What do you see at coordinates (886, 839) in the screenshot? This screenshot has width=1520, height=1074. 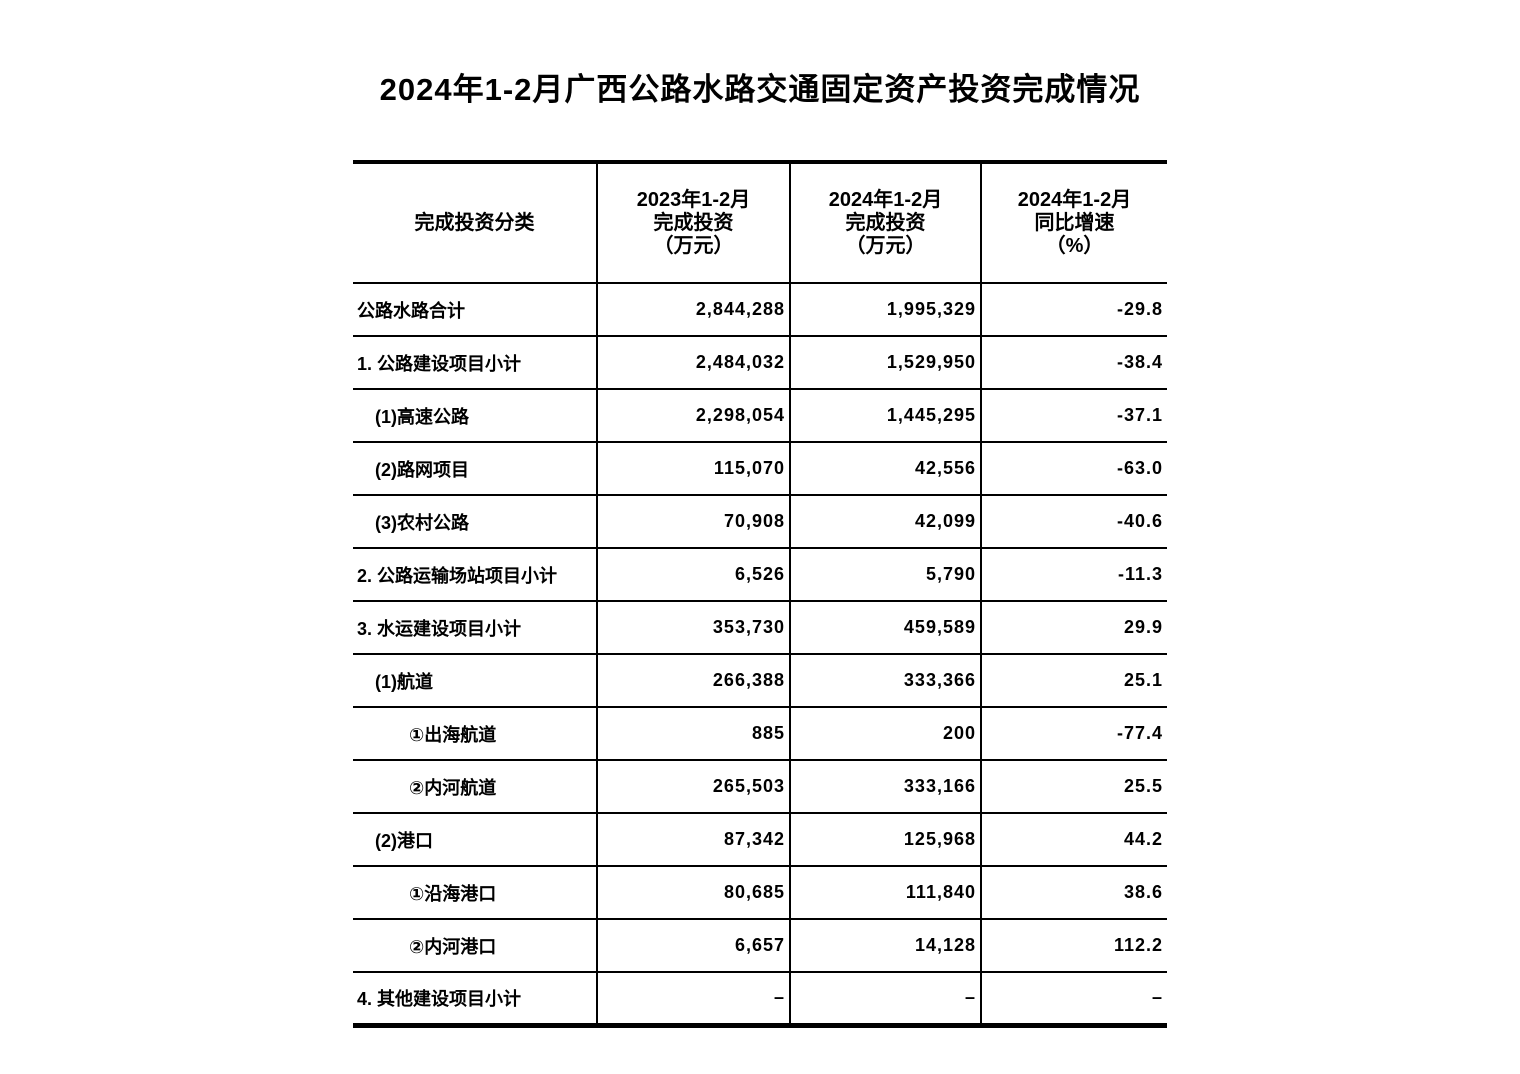 I see `value-2024-cell: 125,968` at bounding box center [886, 839].